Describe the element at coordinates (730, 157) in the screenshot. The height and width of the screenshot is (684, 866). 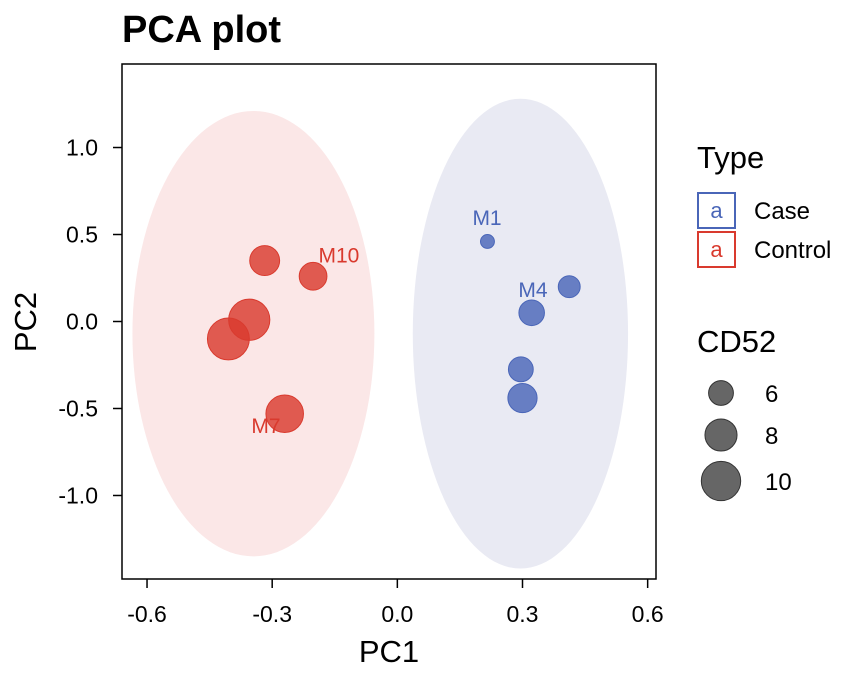
I see `legend-type-title: Type` at that location.